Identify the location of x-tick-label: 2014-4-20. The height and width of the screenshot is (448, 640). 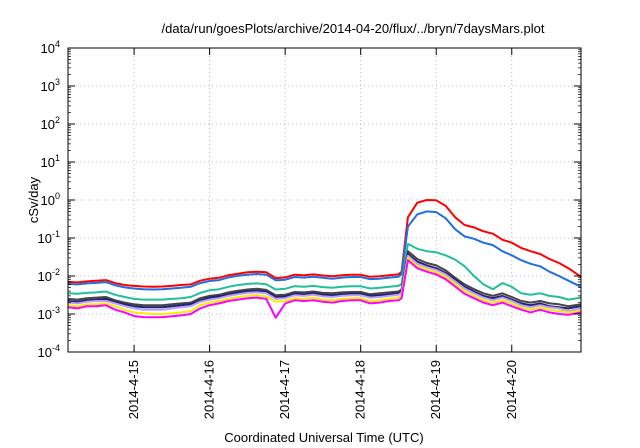
(511, 389).